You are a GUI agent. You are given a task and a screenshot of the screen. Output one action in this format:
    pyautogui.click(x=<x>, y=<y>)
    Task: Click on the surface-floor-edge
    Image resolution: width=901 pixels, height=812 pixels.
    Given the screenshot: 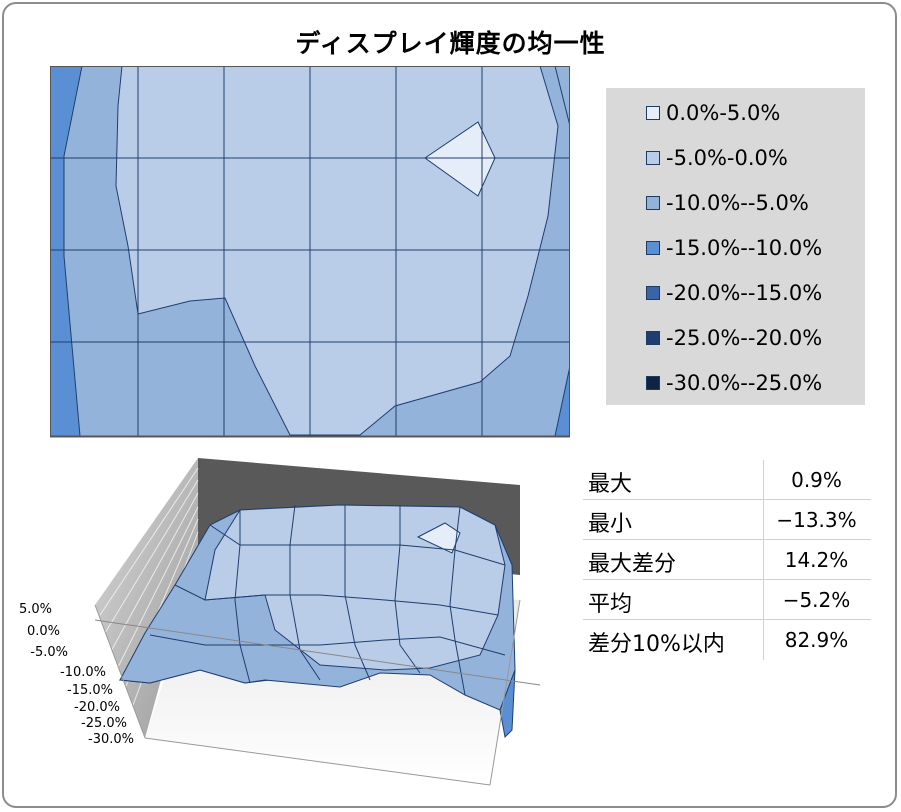 What is the action you would take?
    pyautogui.click(x=317, y=761)
    